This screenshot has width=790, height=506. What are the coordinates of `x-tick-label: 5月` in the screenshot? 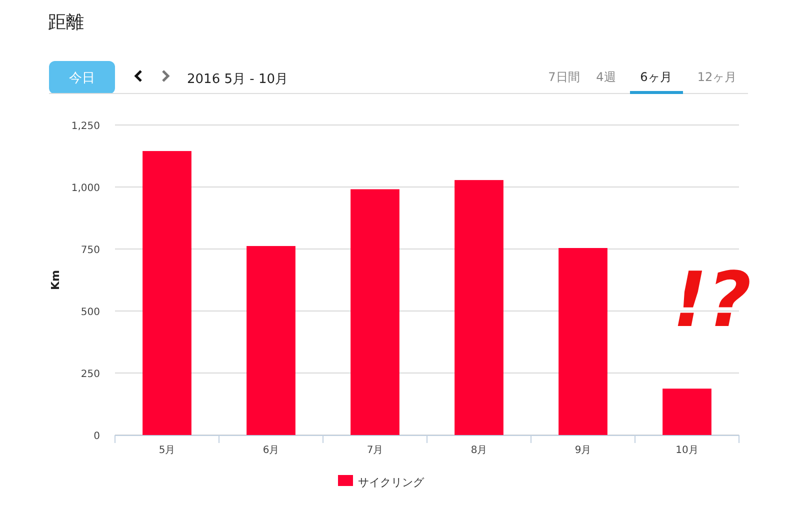 It's located at (167, 450).